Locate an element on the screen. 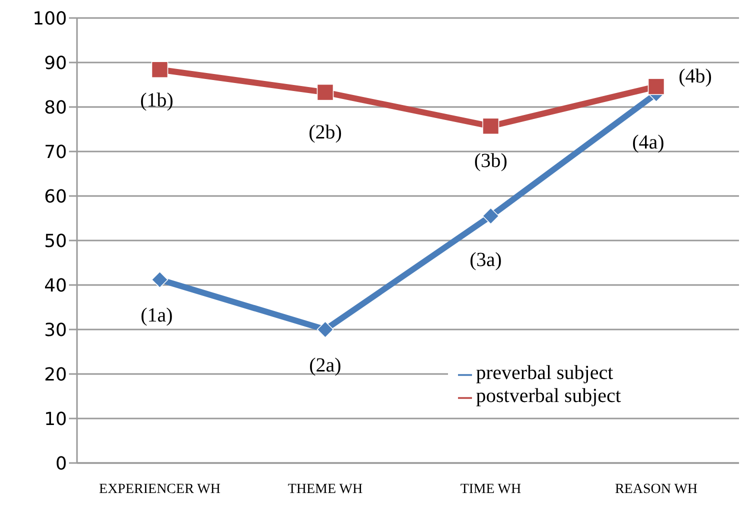 The image size is (743, 517). y-tick-label: 70 is located at coordinates (55, 152).